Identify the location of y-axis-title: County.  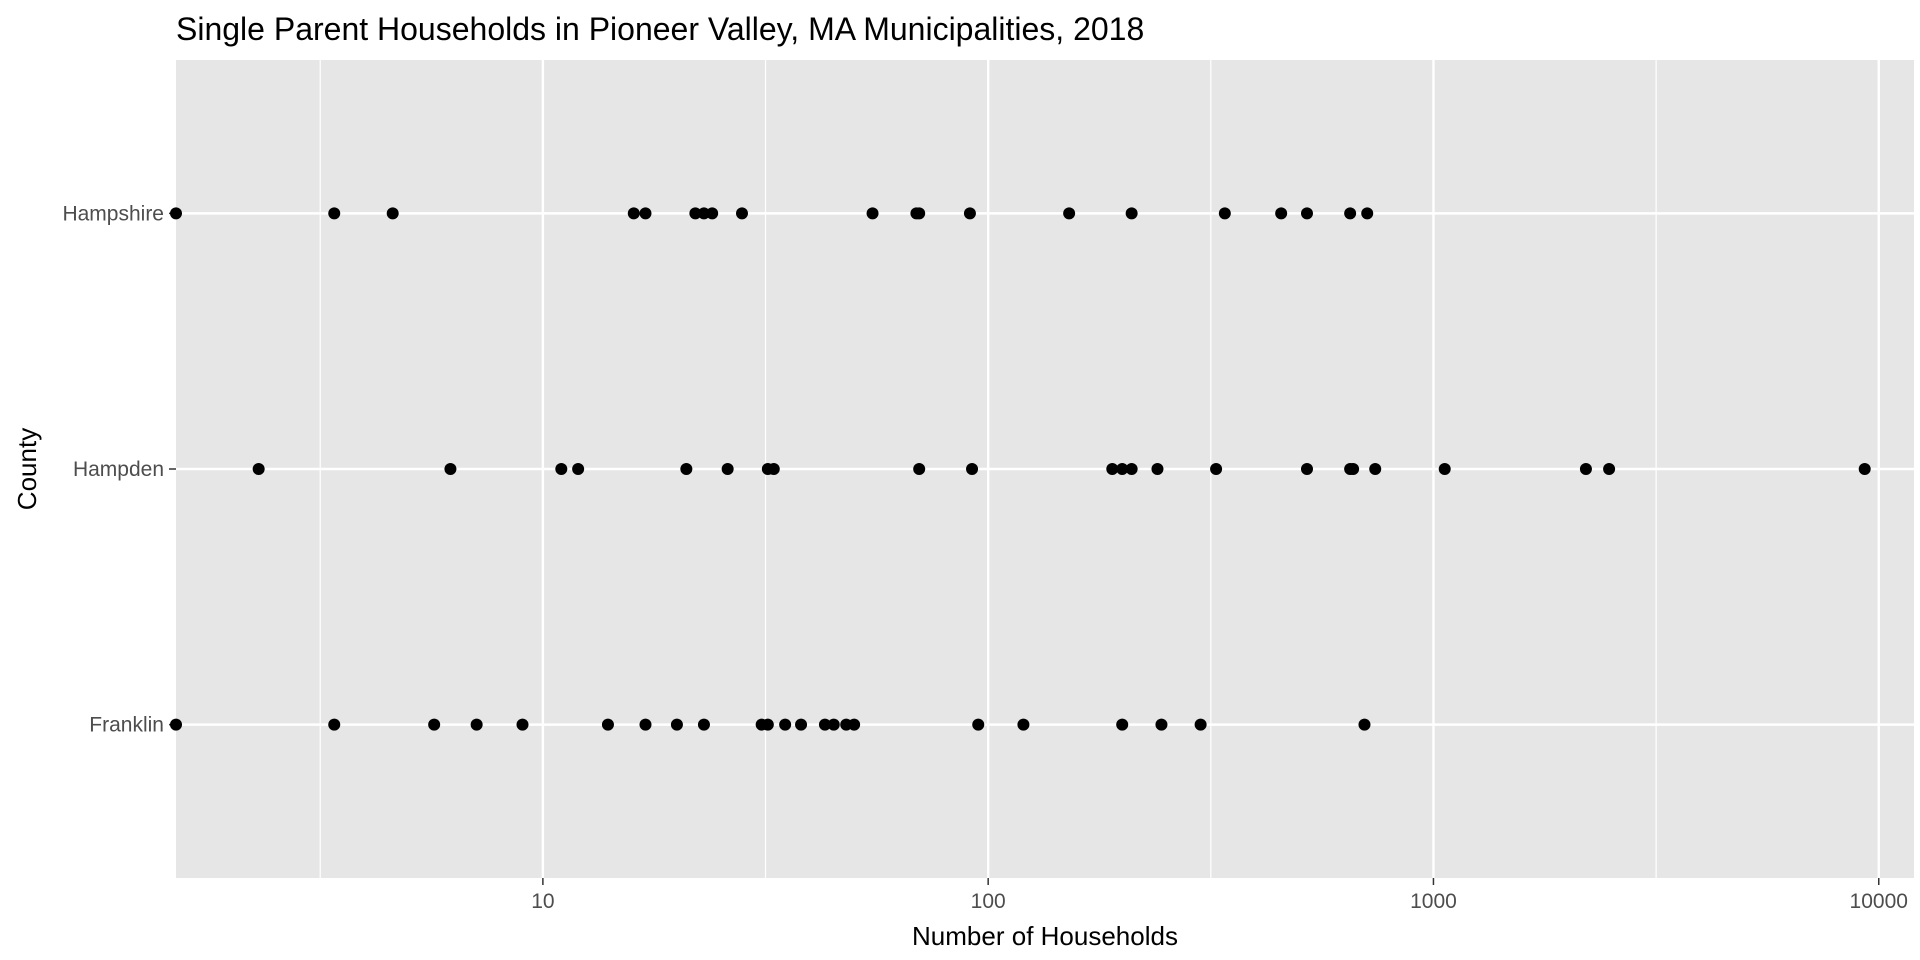
(27, 469).